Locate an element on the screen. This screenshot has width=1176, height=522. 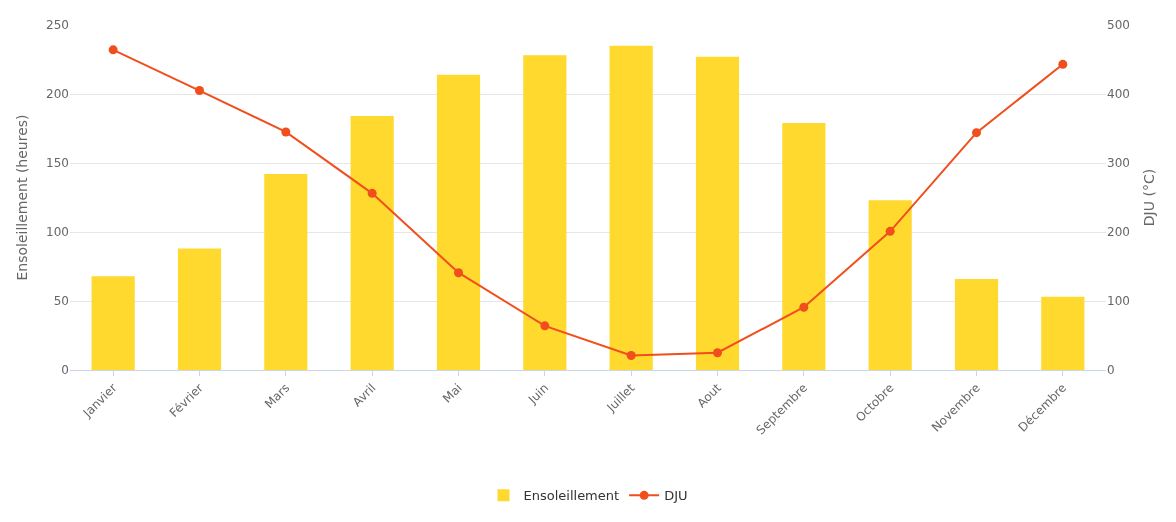
y2-tick-label: 100 is located at coordinates (1118, 301).